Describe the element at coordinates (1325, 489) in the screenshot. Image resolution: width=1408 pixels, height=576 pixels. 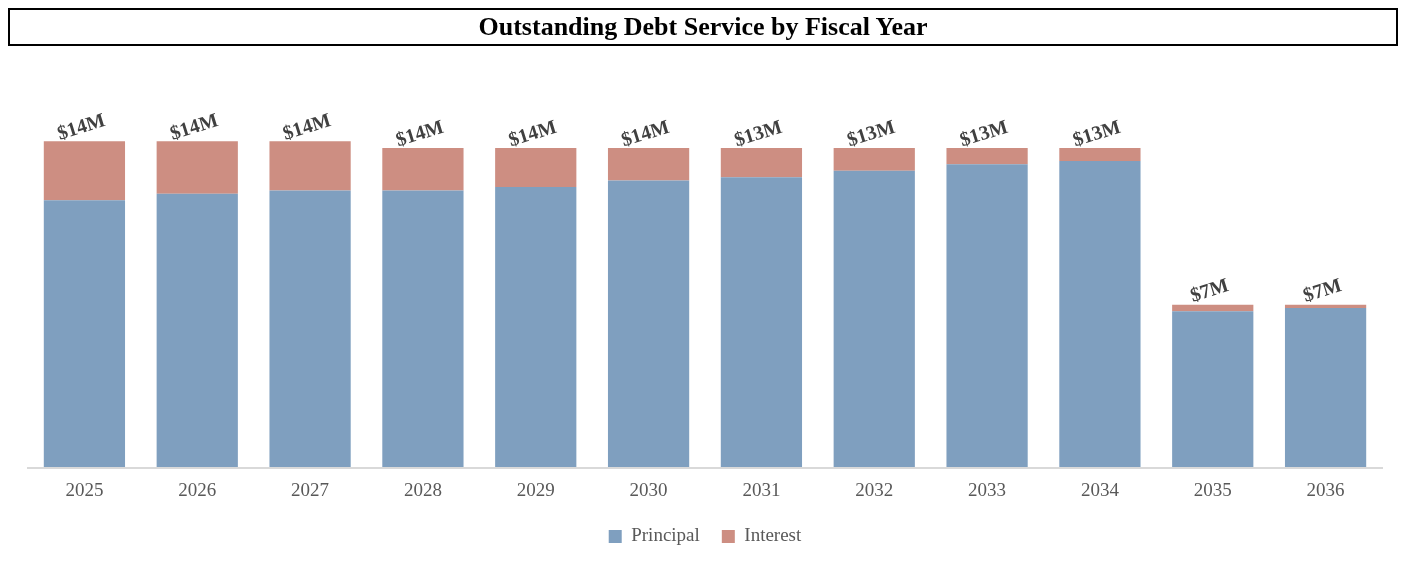
I see `x-tick-label: 2036` at that location.